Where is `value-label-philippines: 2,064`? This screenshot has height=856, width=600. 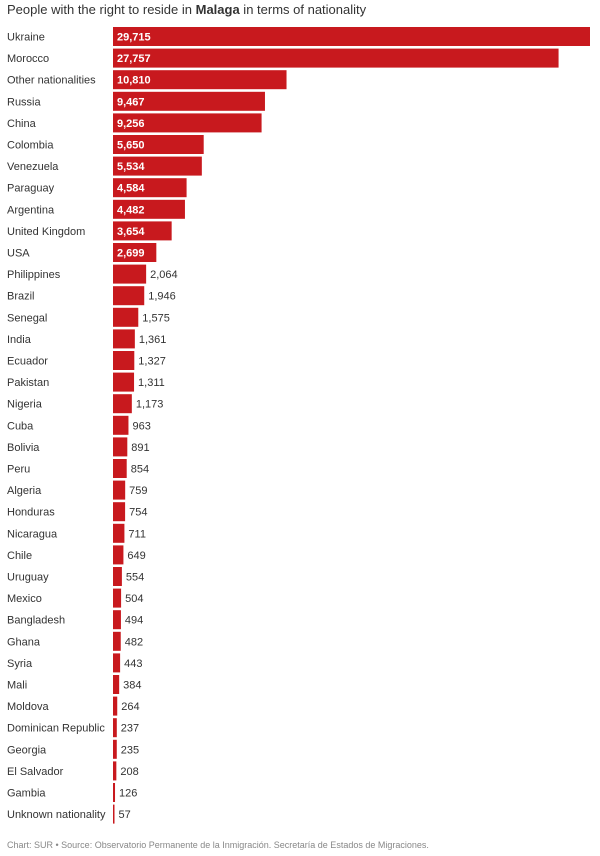 value-label-philippines: 2,064 is located at coordinates (164, 275).